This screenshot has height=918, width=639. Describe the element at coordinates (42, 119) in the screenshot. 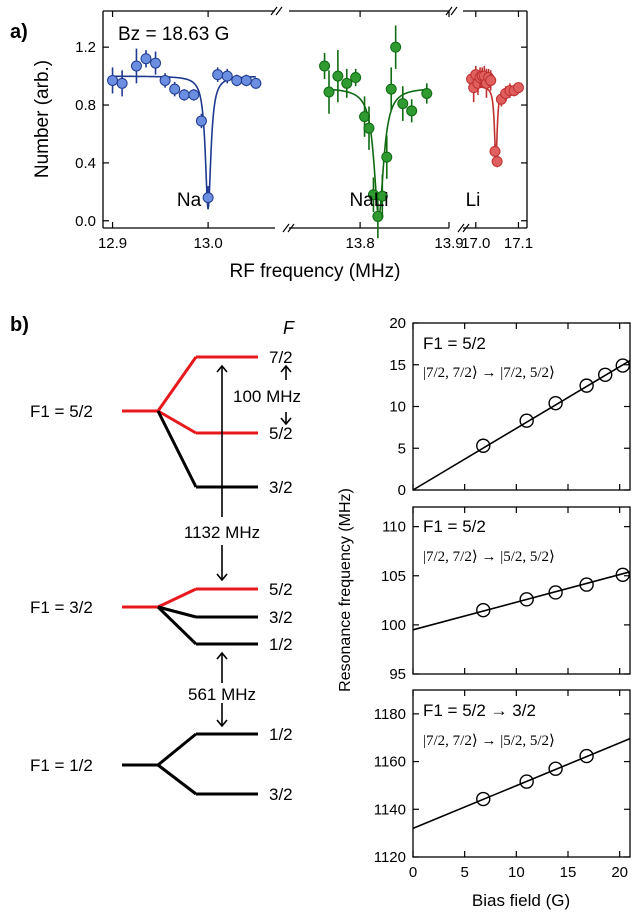

I see `panel-a-y-axis-label: Number (arb.)` at that location.